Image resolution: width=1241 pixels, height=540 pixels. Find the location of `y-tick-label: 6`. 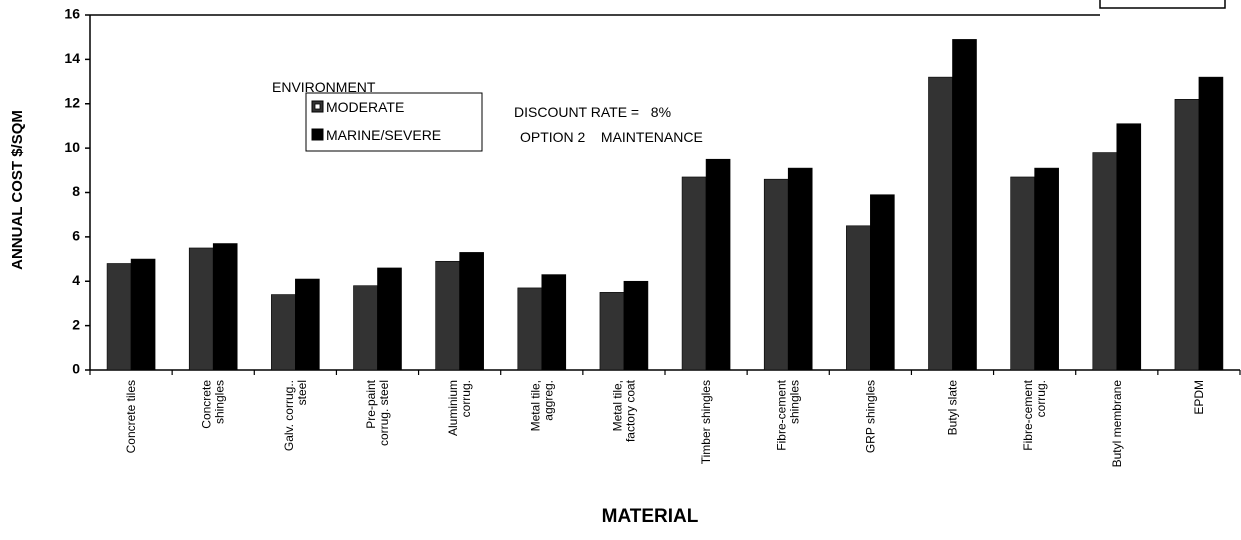

y-tick-label: 6 is located at coordinates (76, 236).